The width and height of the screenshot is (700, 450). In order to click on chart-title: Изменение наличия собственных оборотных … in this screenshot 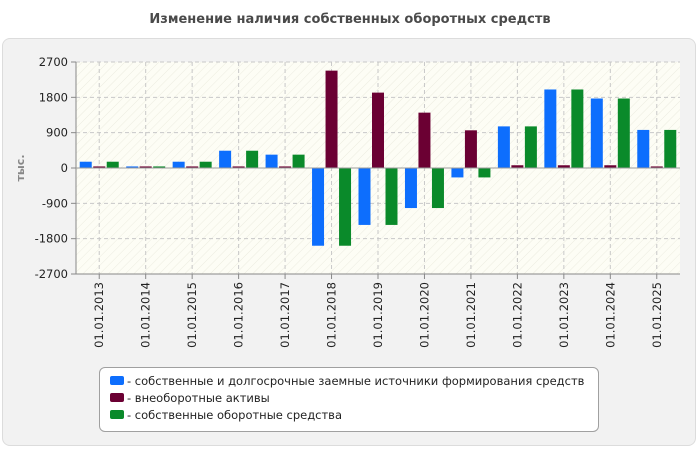, I will do `click(350, 19)`.